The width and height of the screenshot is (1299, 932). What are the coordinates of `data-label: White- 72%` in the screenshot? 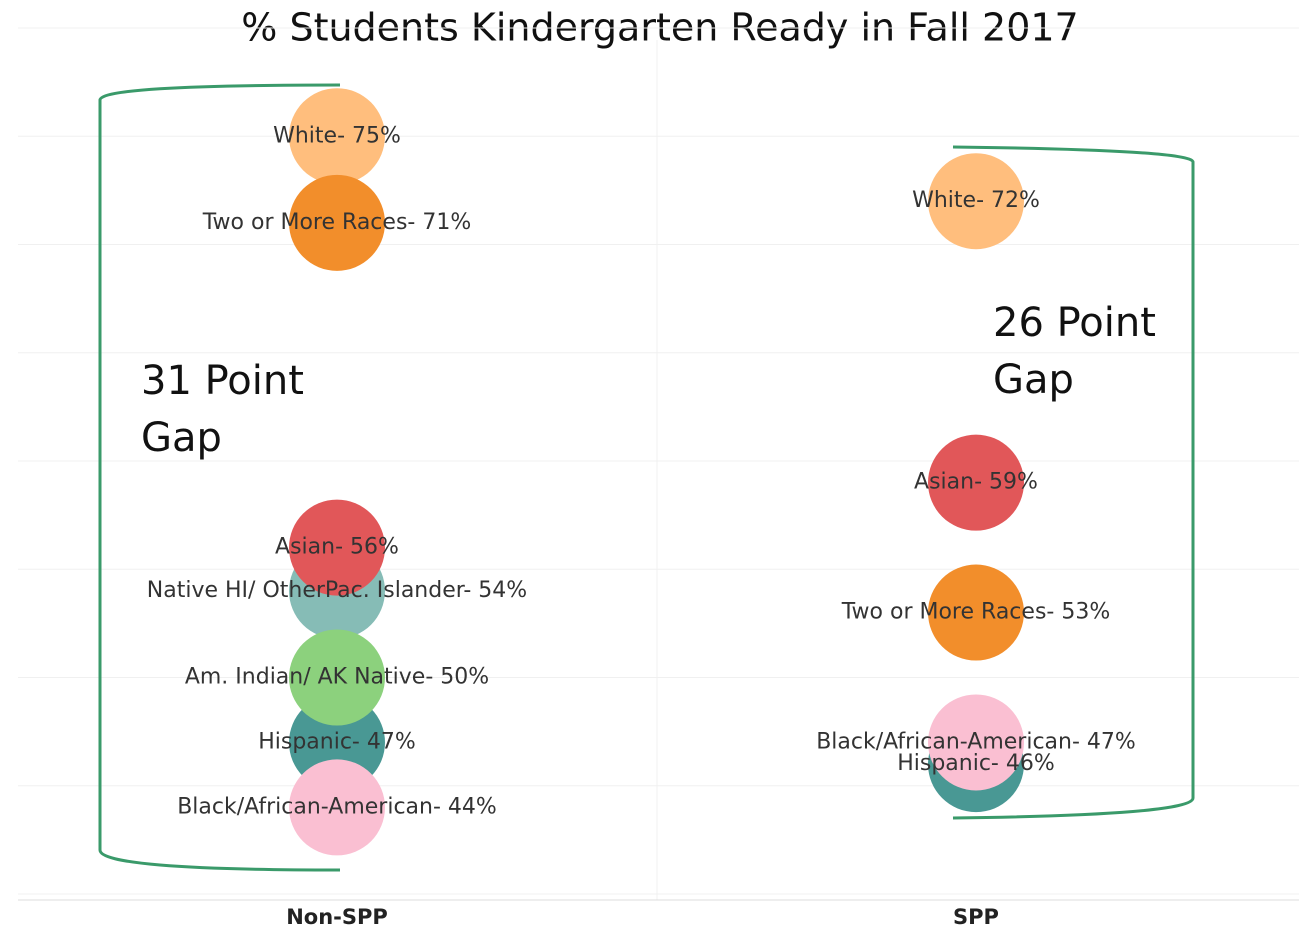 It's located at (976, 200).